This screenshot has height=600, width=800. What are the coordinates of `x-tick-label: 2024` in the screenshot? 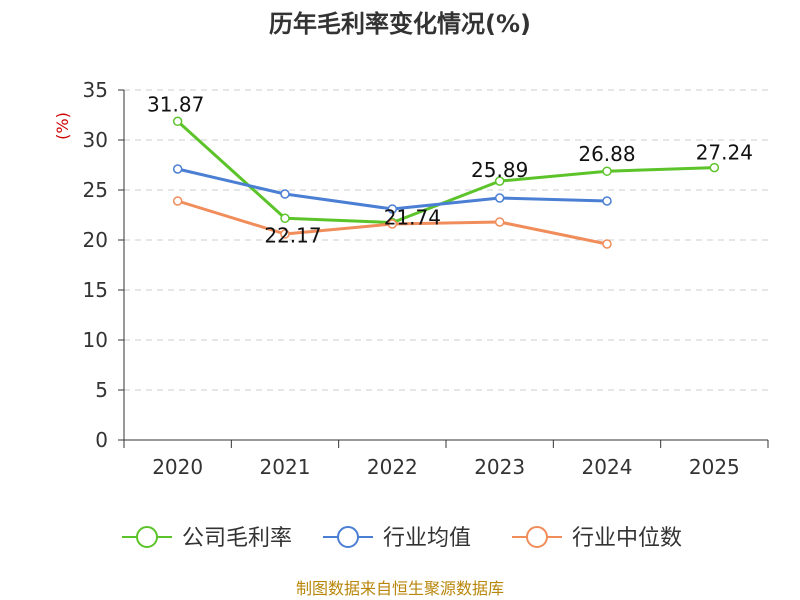 It's located at (607, 467).